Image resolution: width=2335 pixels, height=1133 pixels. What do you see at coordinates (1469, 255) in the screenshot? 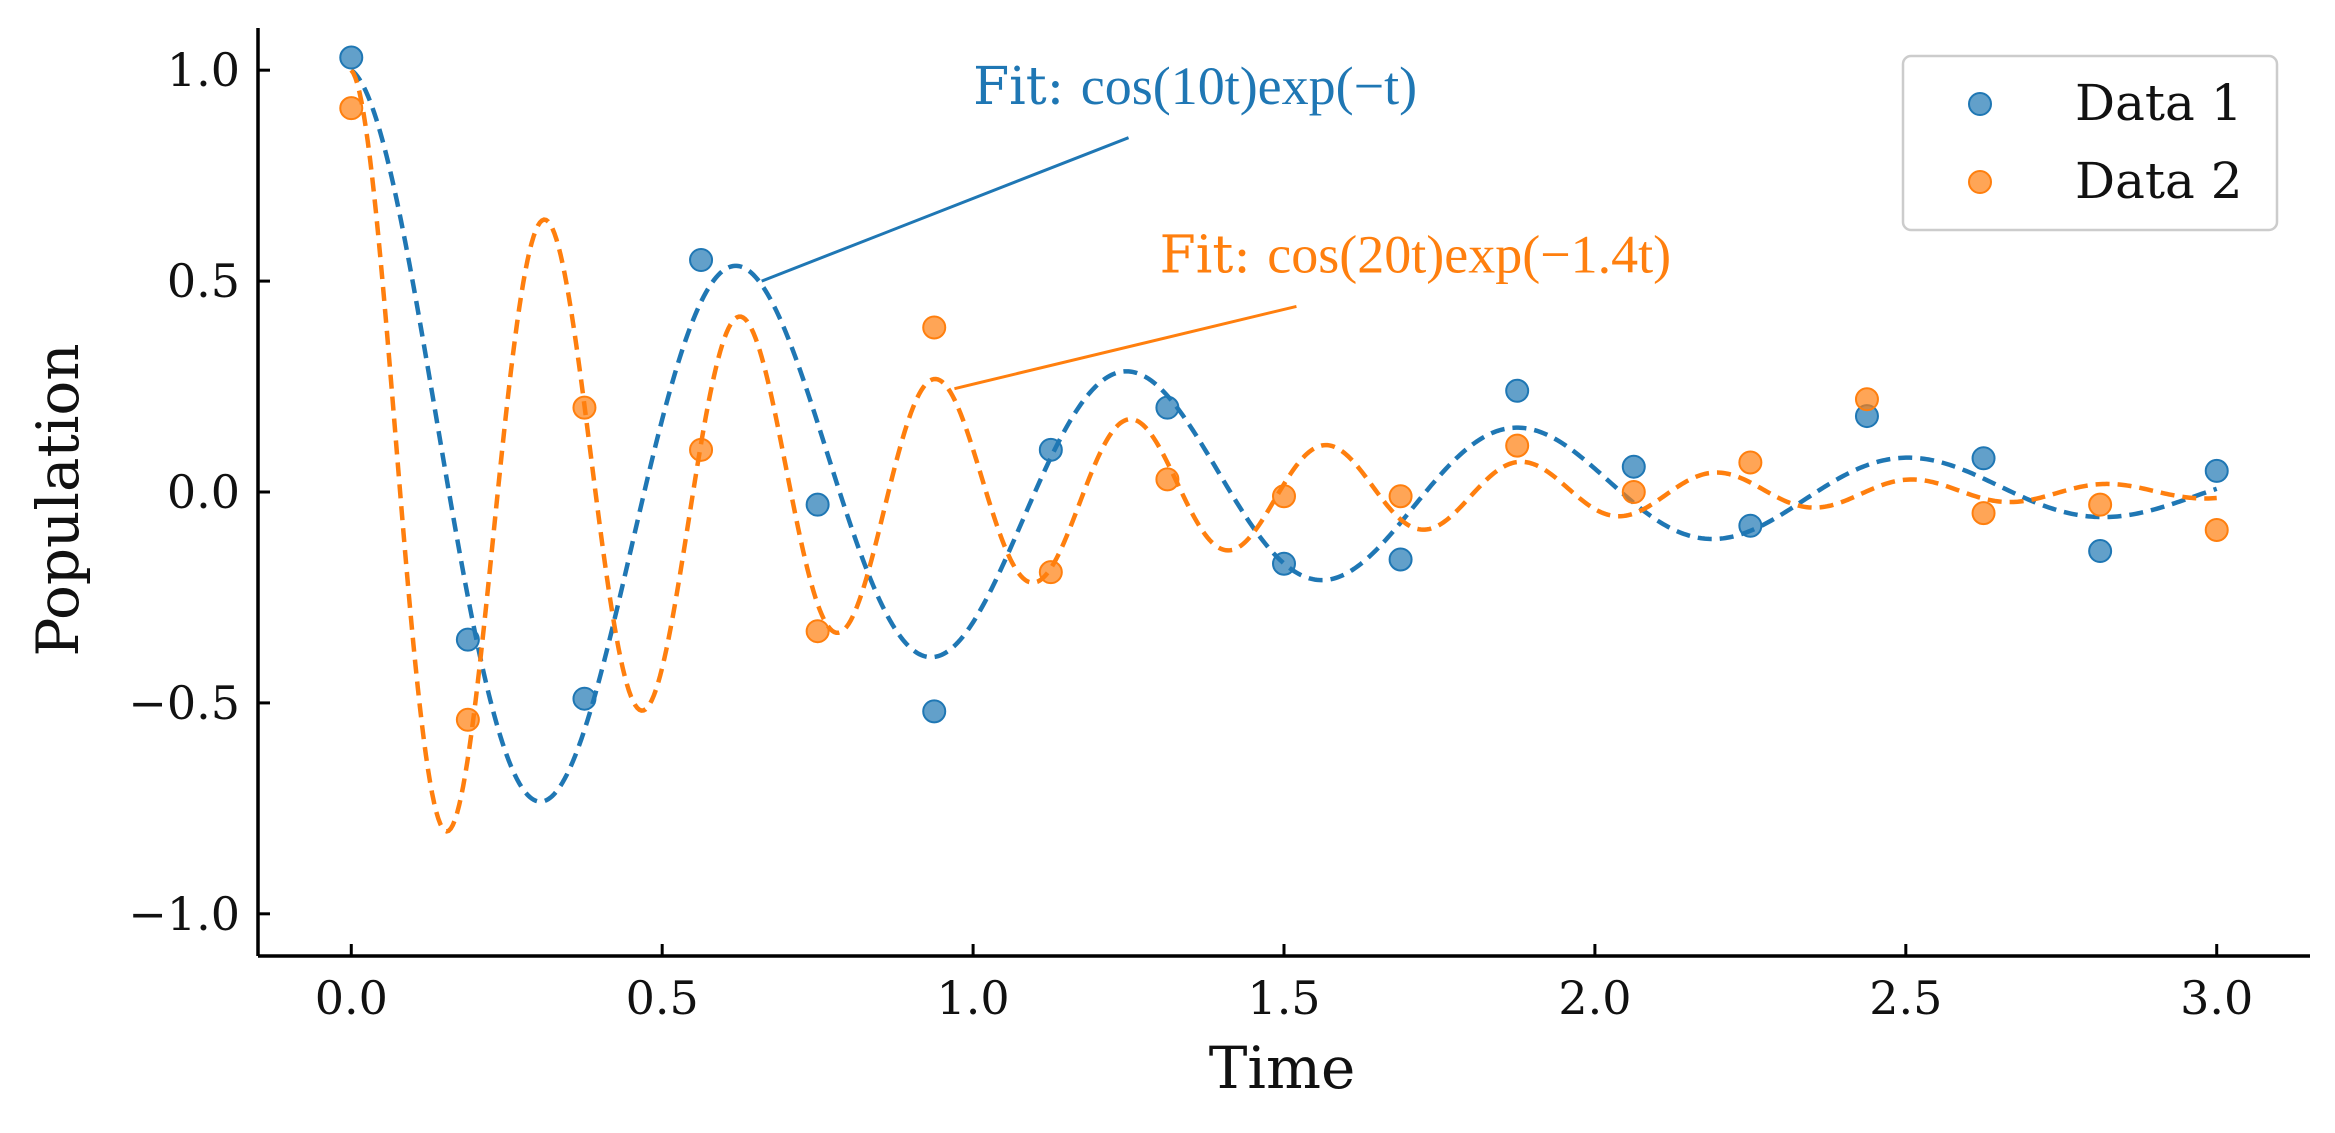
I see `fit-annotation-formula: cos(20t)exp(−1.4t)` at bounding box center [1469, 255].